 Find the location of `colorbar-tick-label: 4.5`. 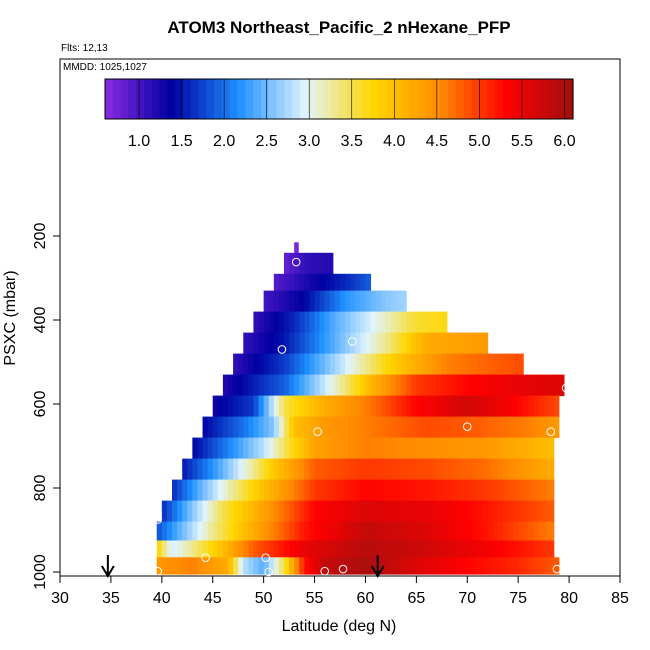

colorbar-tick-label: 4.5 is located at coordinates (437, 141).